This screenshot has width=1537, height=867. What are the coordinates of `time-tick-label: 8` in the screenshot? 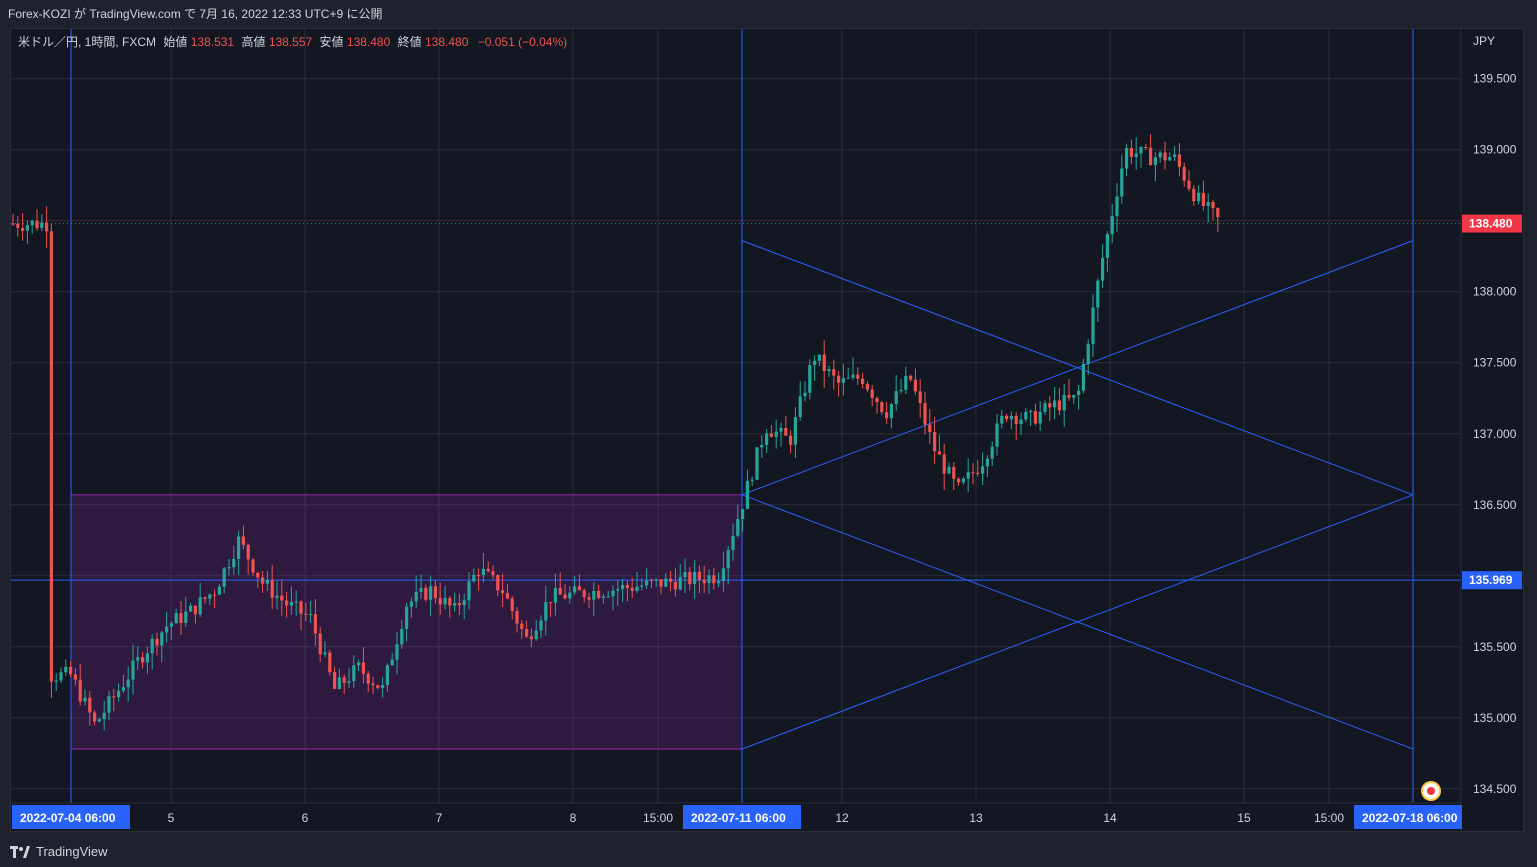 It's located at (573, 818).